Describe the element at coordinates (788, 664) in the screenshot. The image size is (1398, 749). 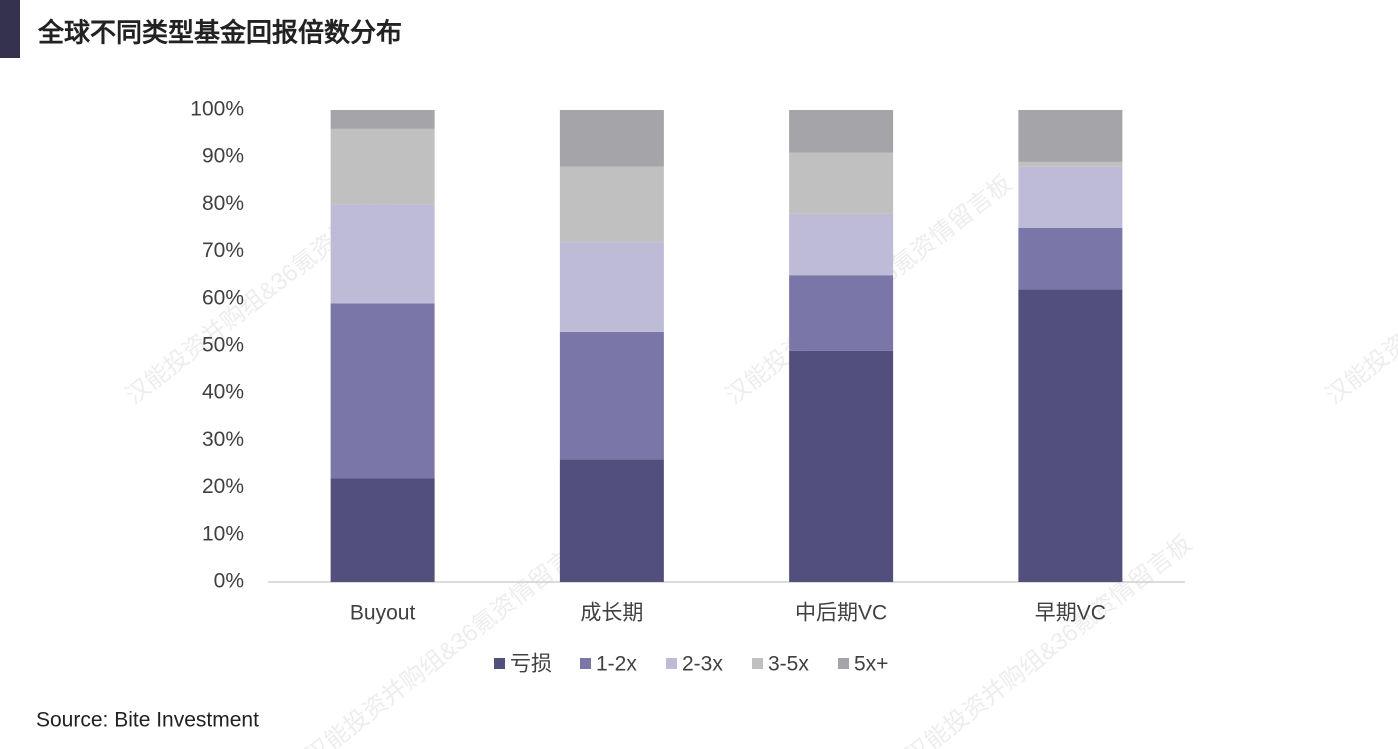
I see `legend-label: 3-5x` at that location.